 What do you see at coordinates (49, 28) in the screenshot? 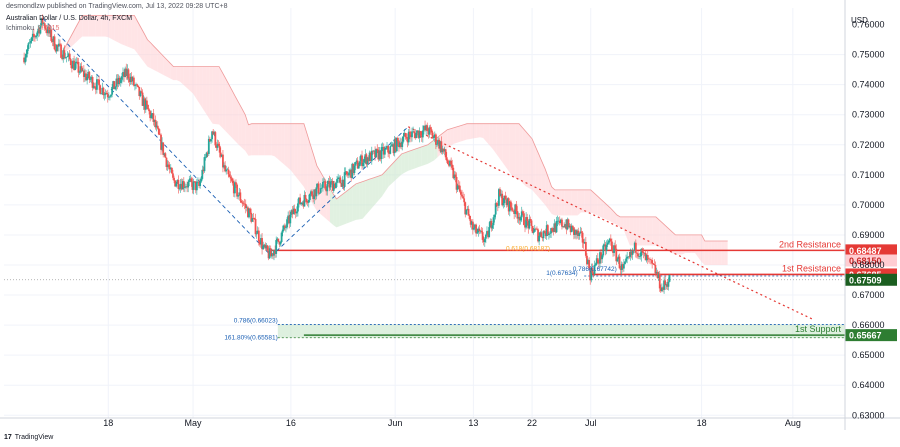
I see `indicator-value: 0.6815` at bounding box center [49, 28].